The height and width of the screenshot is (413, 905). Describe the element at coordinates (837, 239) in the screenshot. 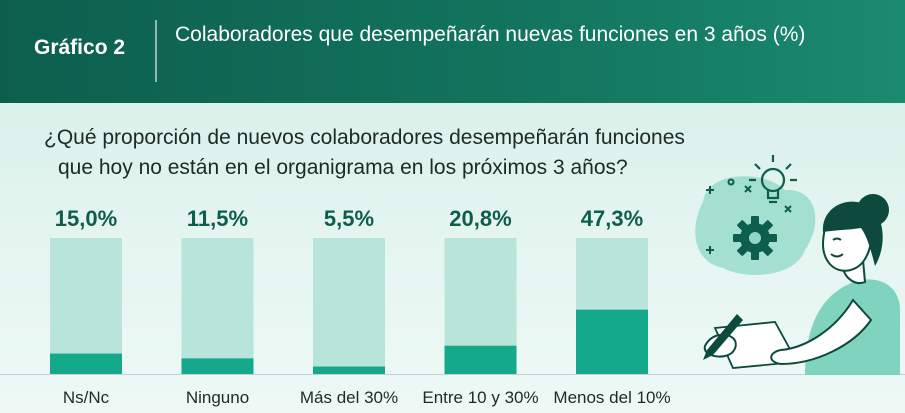

I see `figure-eye` at that location.